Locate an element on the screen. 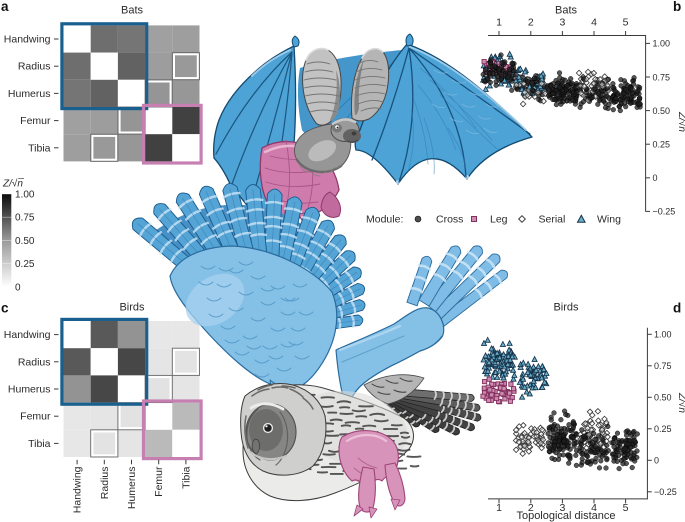 Image resolution: width=685 pixels, height=522 pixels. svg-text: d is located at coordinates (677, 308).